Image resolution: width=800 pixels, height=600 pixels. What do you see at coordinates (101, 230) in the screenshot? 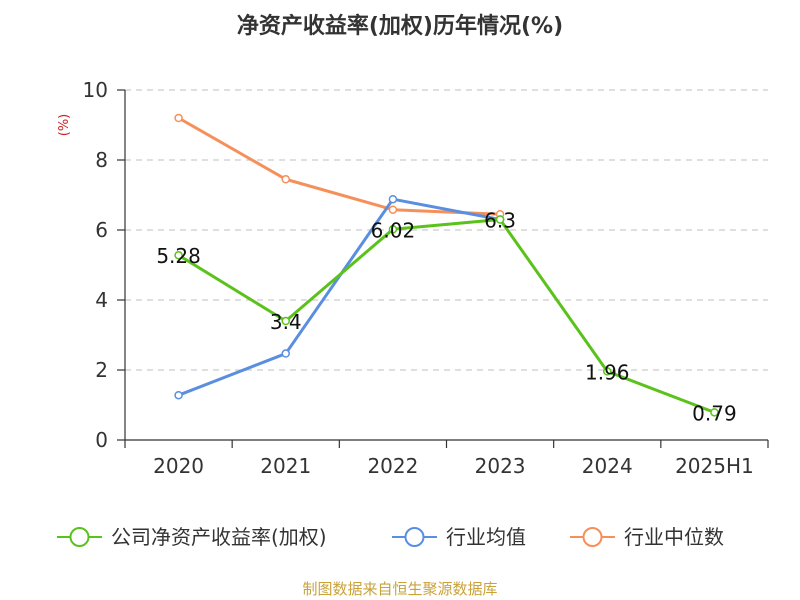
I see `y-tick-label: 6` at bounding box center [101, 230].